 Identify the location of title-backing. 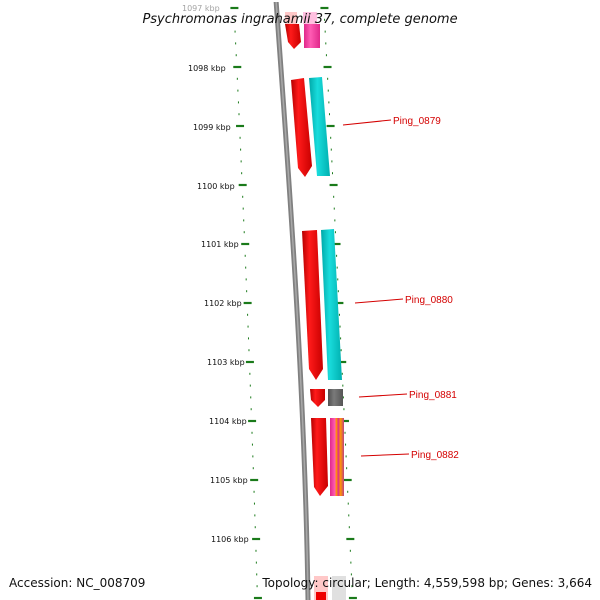
(300, 1).